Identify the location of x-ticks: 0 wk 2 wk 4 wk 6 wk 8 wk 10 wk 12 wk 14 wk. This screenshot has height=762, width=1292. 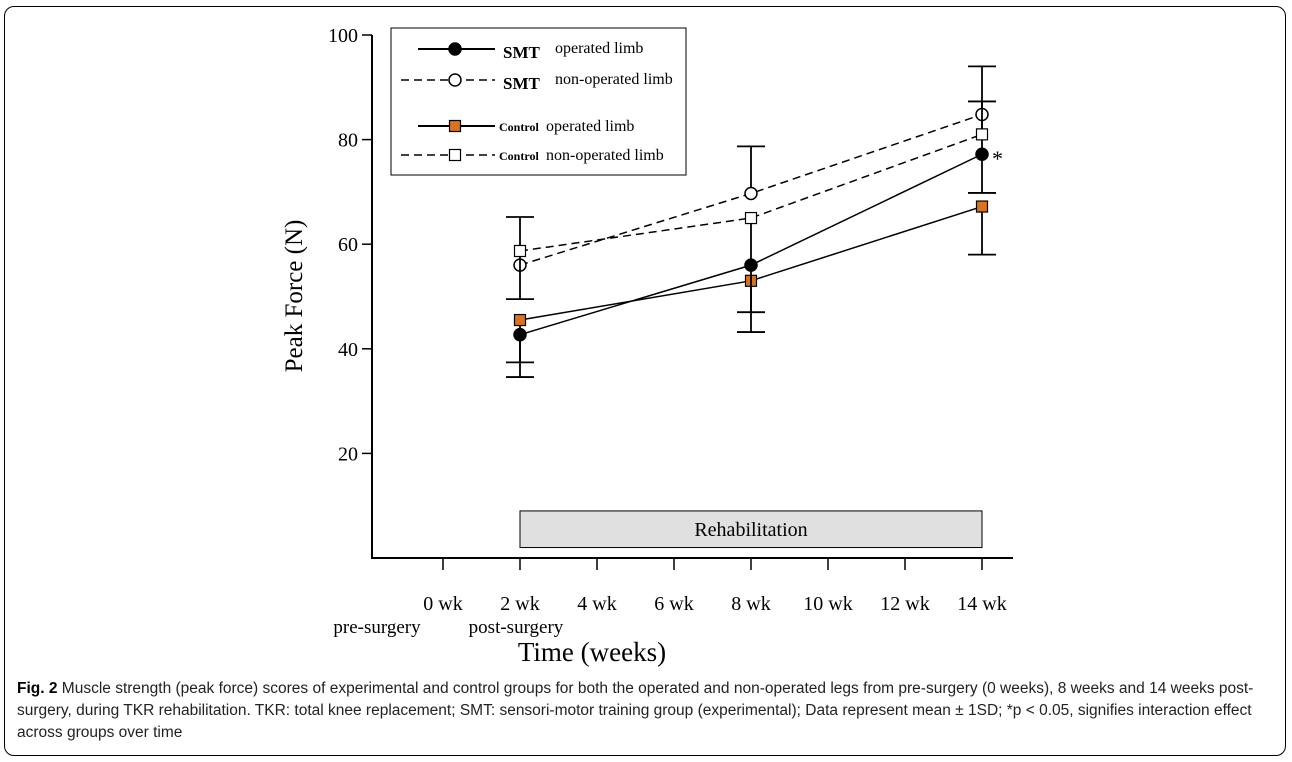
(715, 586).